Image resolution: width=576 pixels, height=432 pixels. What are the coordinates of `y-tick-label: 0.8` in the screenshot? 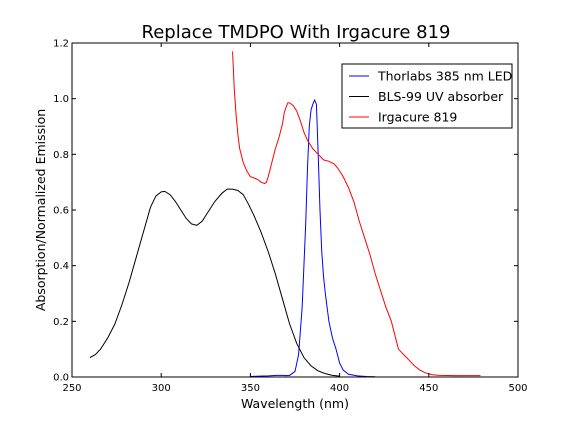 It's located at (61, 155).